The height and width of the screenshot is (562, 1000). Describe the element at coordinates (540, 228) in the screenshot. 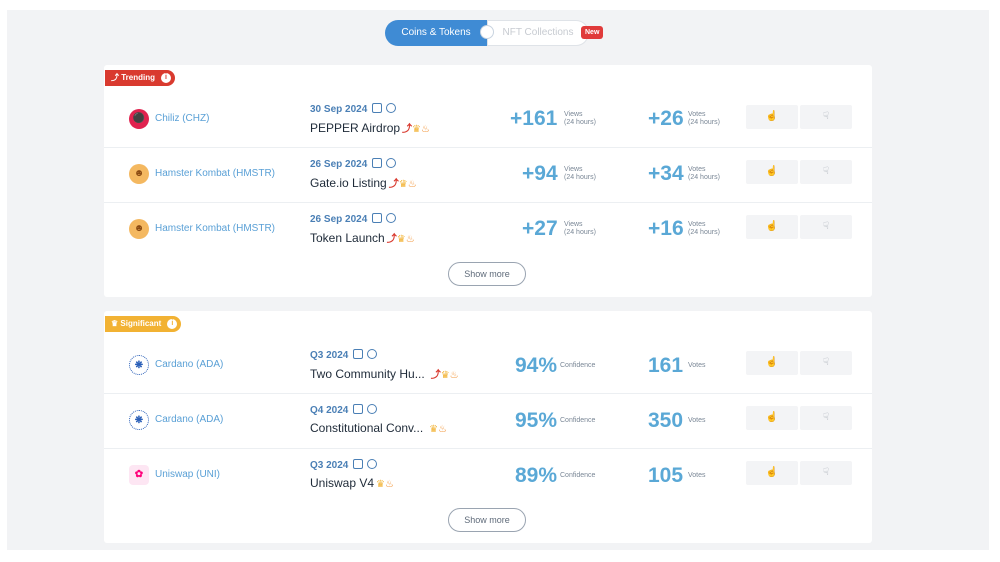

I see `views-count: +27` at that location.